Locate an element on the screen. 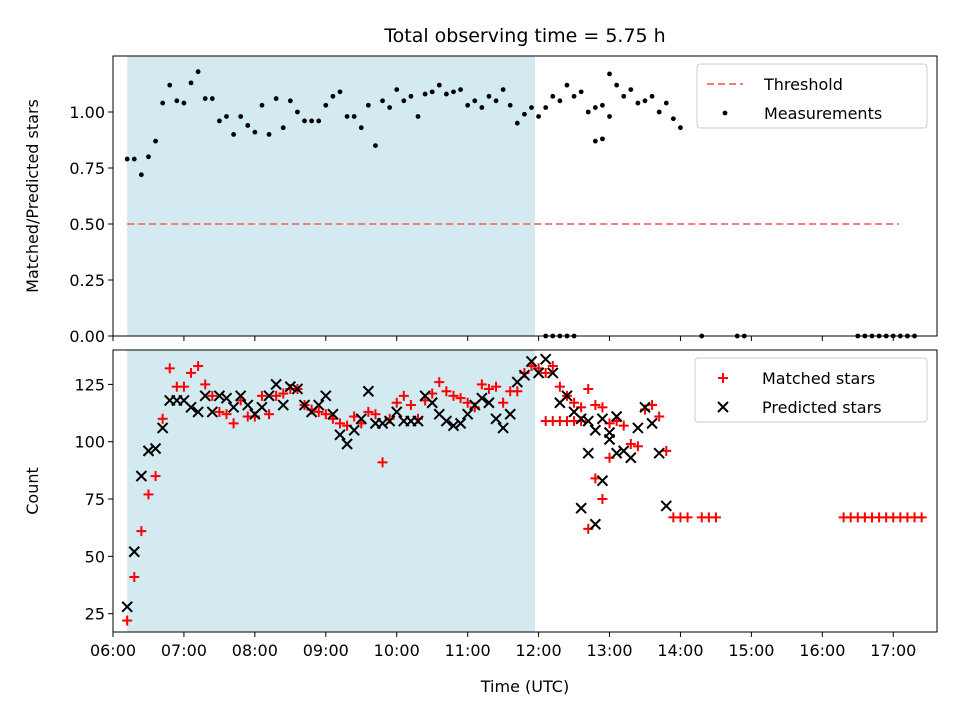  y-tick-label: 125 is located at coordinates (89, 384).